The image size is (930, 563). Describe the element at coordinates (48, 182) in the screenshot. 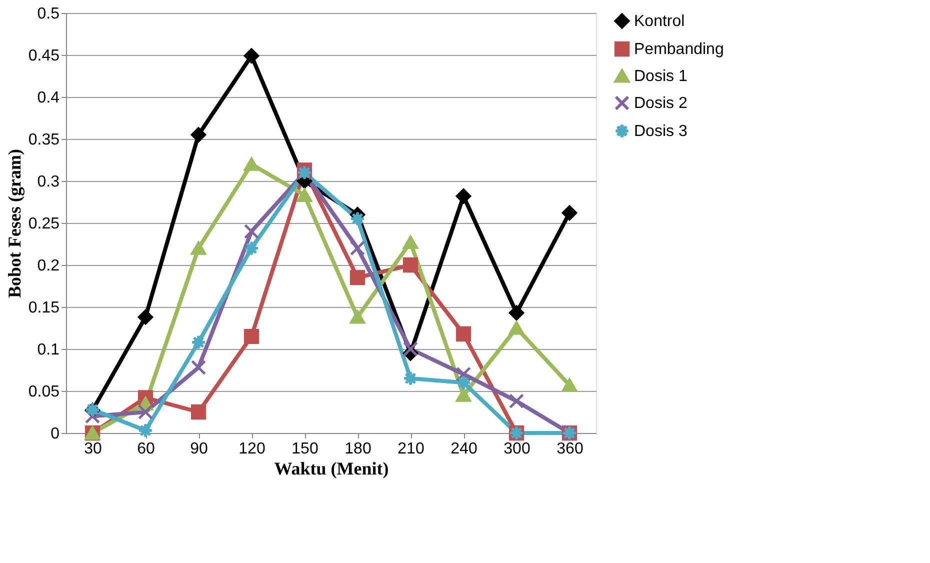

I see `y-tick-label: 0.3` at that location.